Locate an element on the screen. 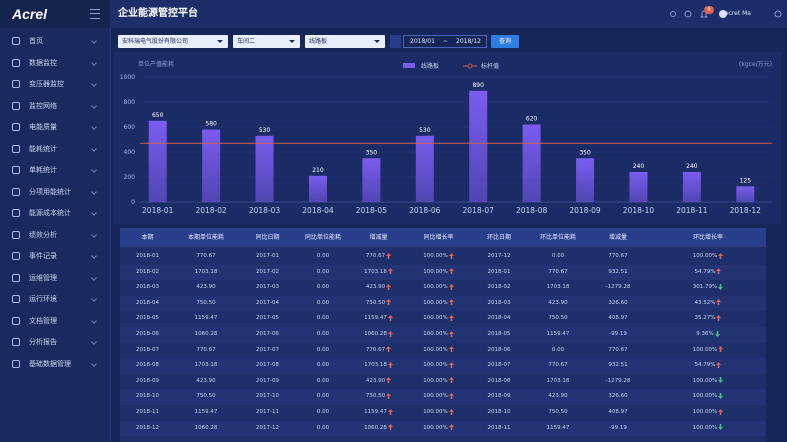  menu-item: 事件记录 is located at coordinates (55, 256).